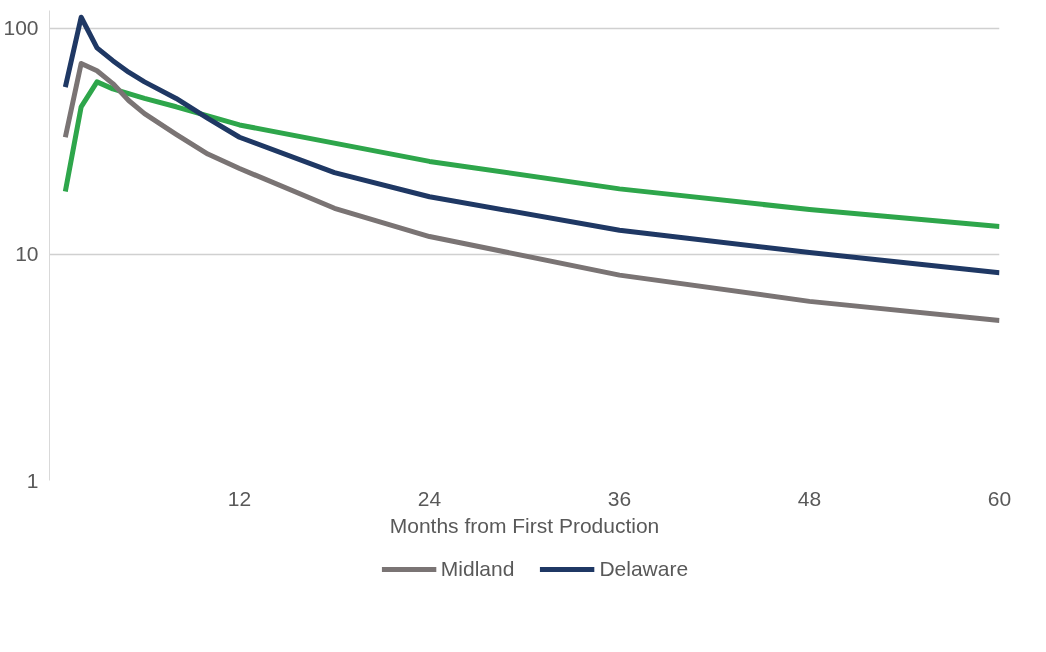  I want to click on x-tick-label: 36, so click(619, 498).